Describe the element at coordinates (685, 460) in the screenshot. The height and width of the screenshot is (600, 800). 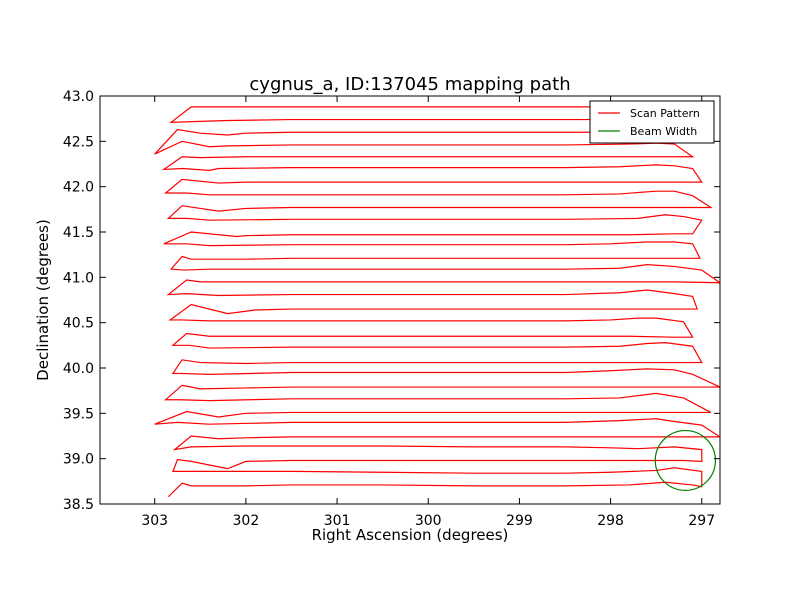
I see `beam-width-circle` at that location.